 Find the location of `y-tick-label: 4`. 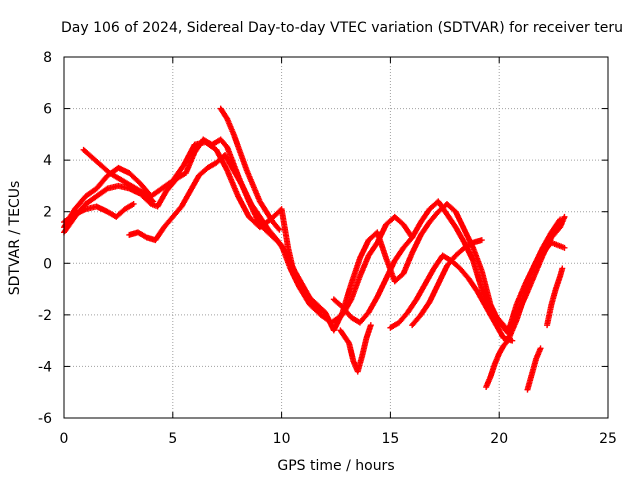

y-tick-label: 4 is located at coordinates (47, 161).